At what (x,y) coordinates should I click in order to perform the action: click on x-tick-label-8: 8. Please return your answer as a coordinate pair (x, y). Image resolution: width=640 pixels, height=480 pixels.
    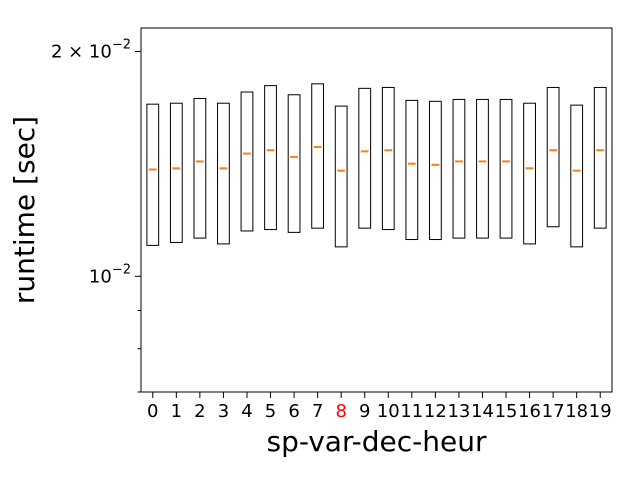
    Looking at the image, I should click on (340, 411).